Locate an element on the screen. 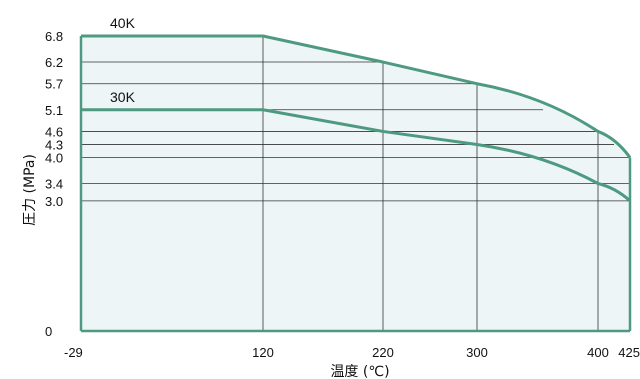  series-label-30k: 30K is located at coordinates (123, 97).